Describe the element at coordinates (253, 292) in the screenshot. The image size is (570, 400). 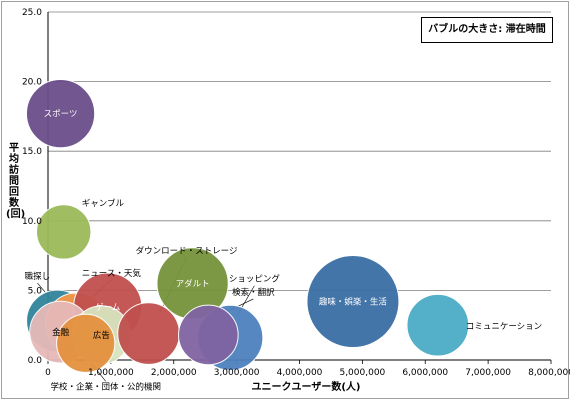
I see `bubble-label: 検索・翻訳` at that location.